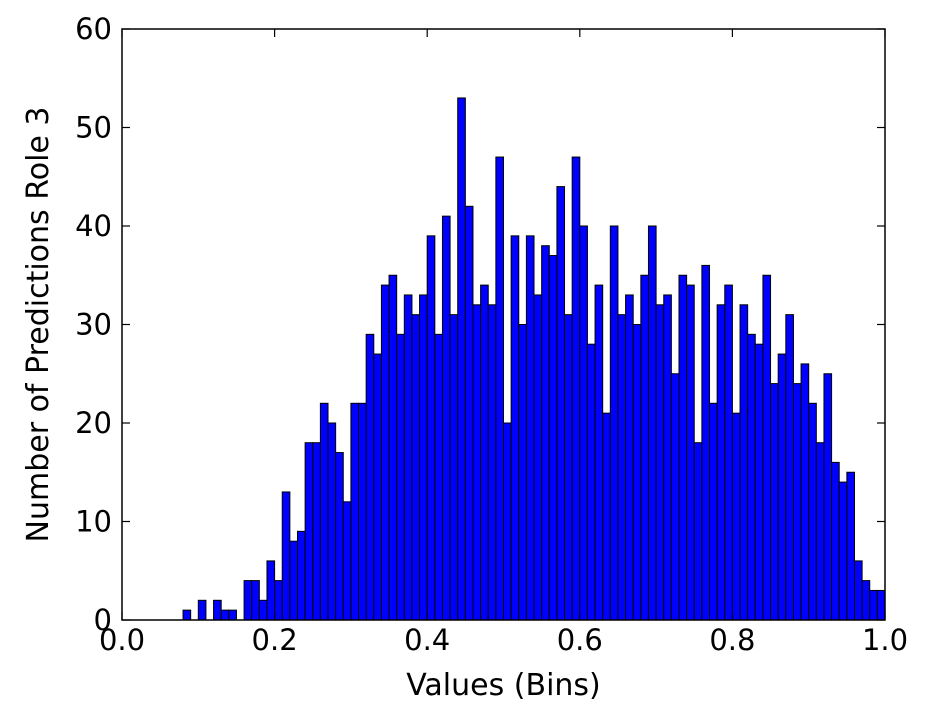 The image size is (926, 714). What do you see at coordinates (93, 522) in the screenshot?
I see `y-tick-label: 10` at bounding box center [93, 522].